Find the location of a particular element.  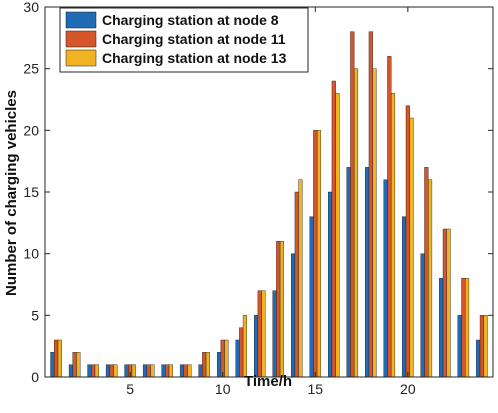

bar-series1-x5 is located at coordinates (126, 371).